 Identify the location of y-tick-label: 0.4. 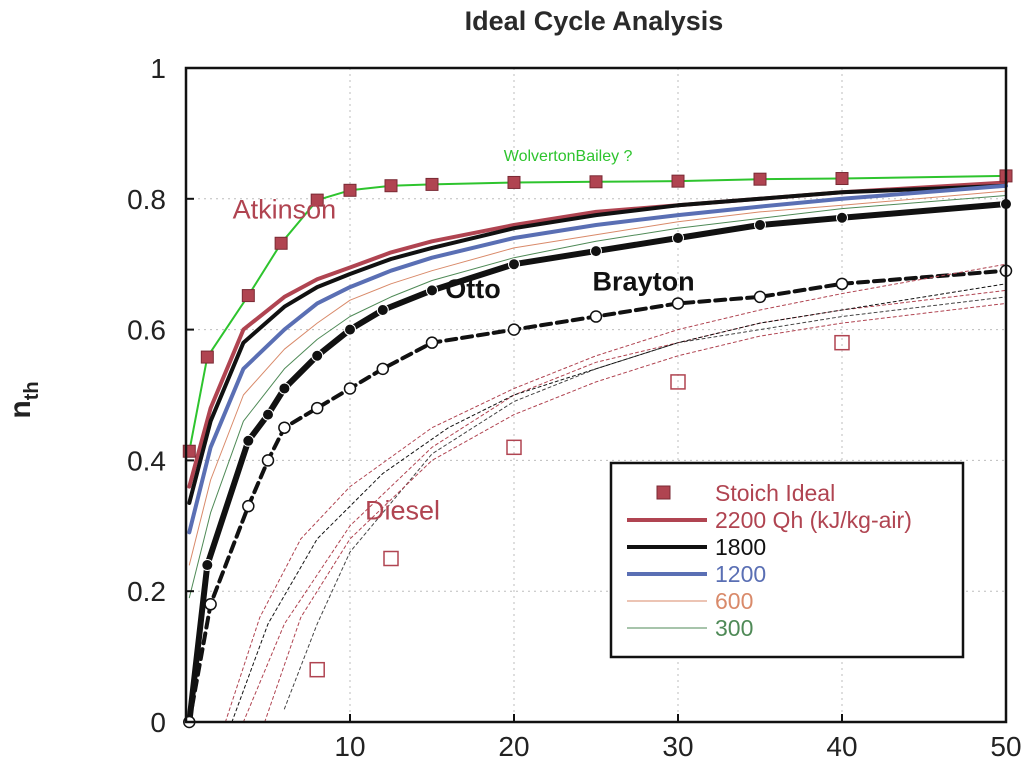
(146, 460).